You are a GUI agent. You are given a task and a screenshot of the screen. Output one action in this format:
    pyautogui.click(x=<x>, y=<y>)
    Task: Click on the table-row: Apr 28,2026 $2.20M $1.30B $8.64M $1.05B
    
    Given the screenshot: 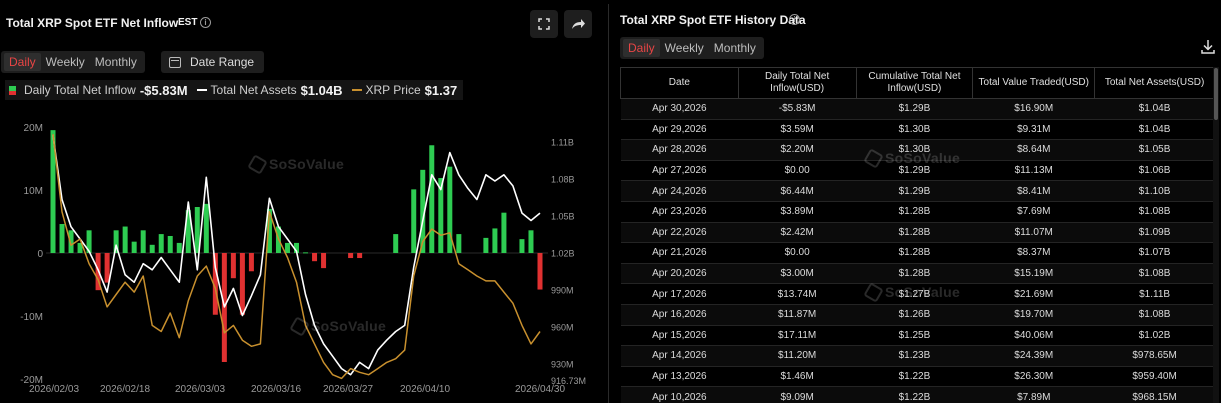 What is the action you would take?
    pyautogui.click(x=917, y=150)
    